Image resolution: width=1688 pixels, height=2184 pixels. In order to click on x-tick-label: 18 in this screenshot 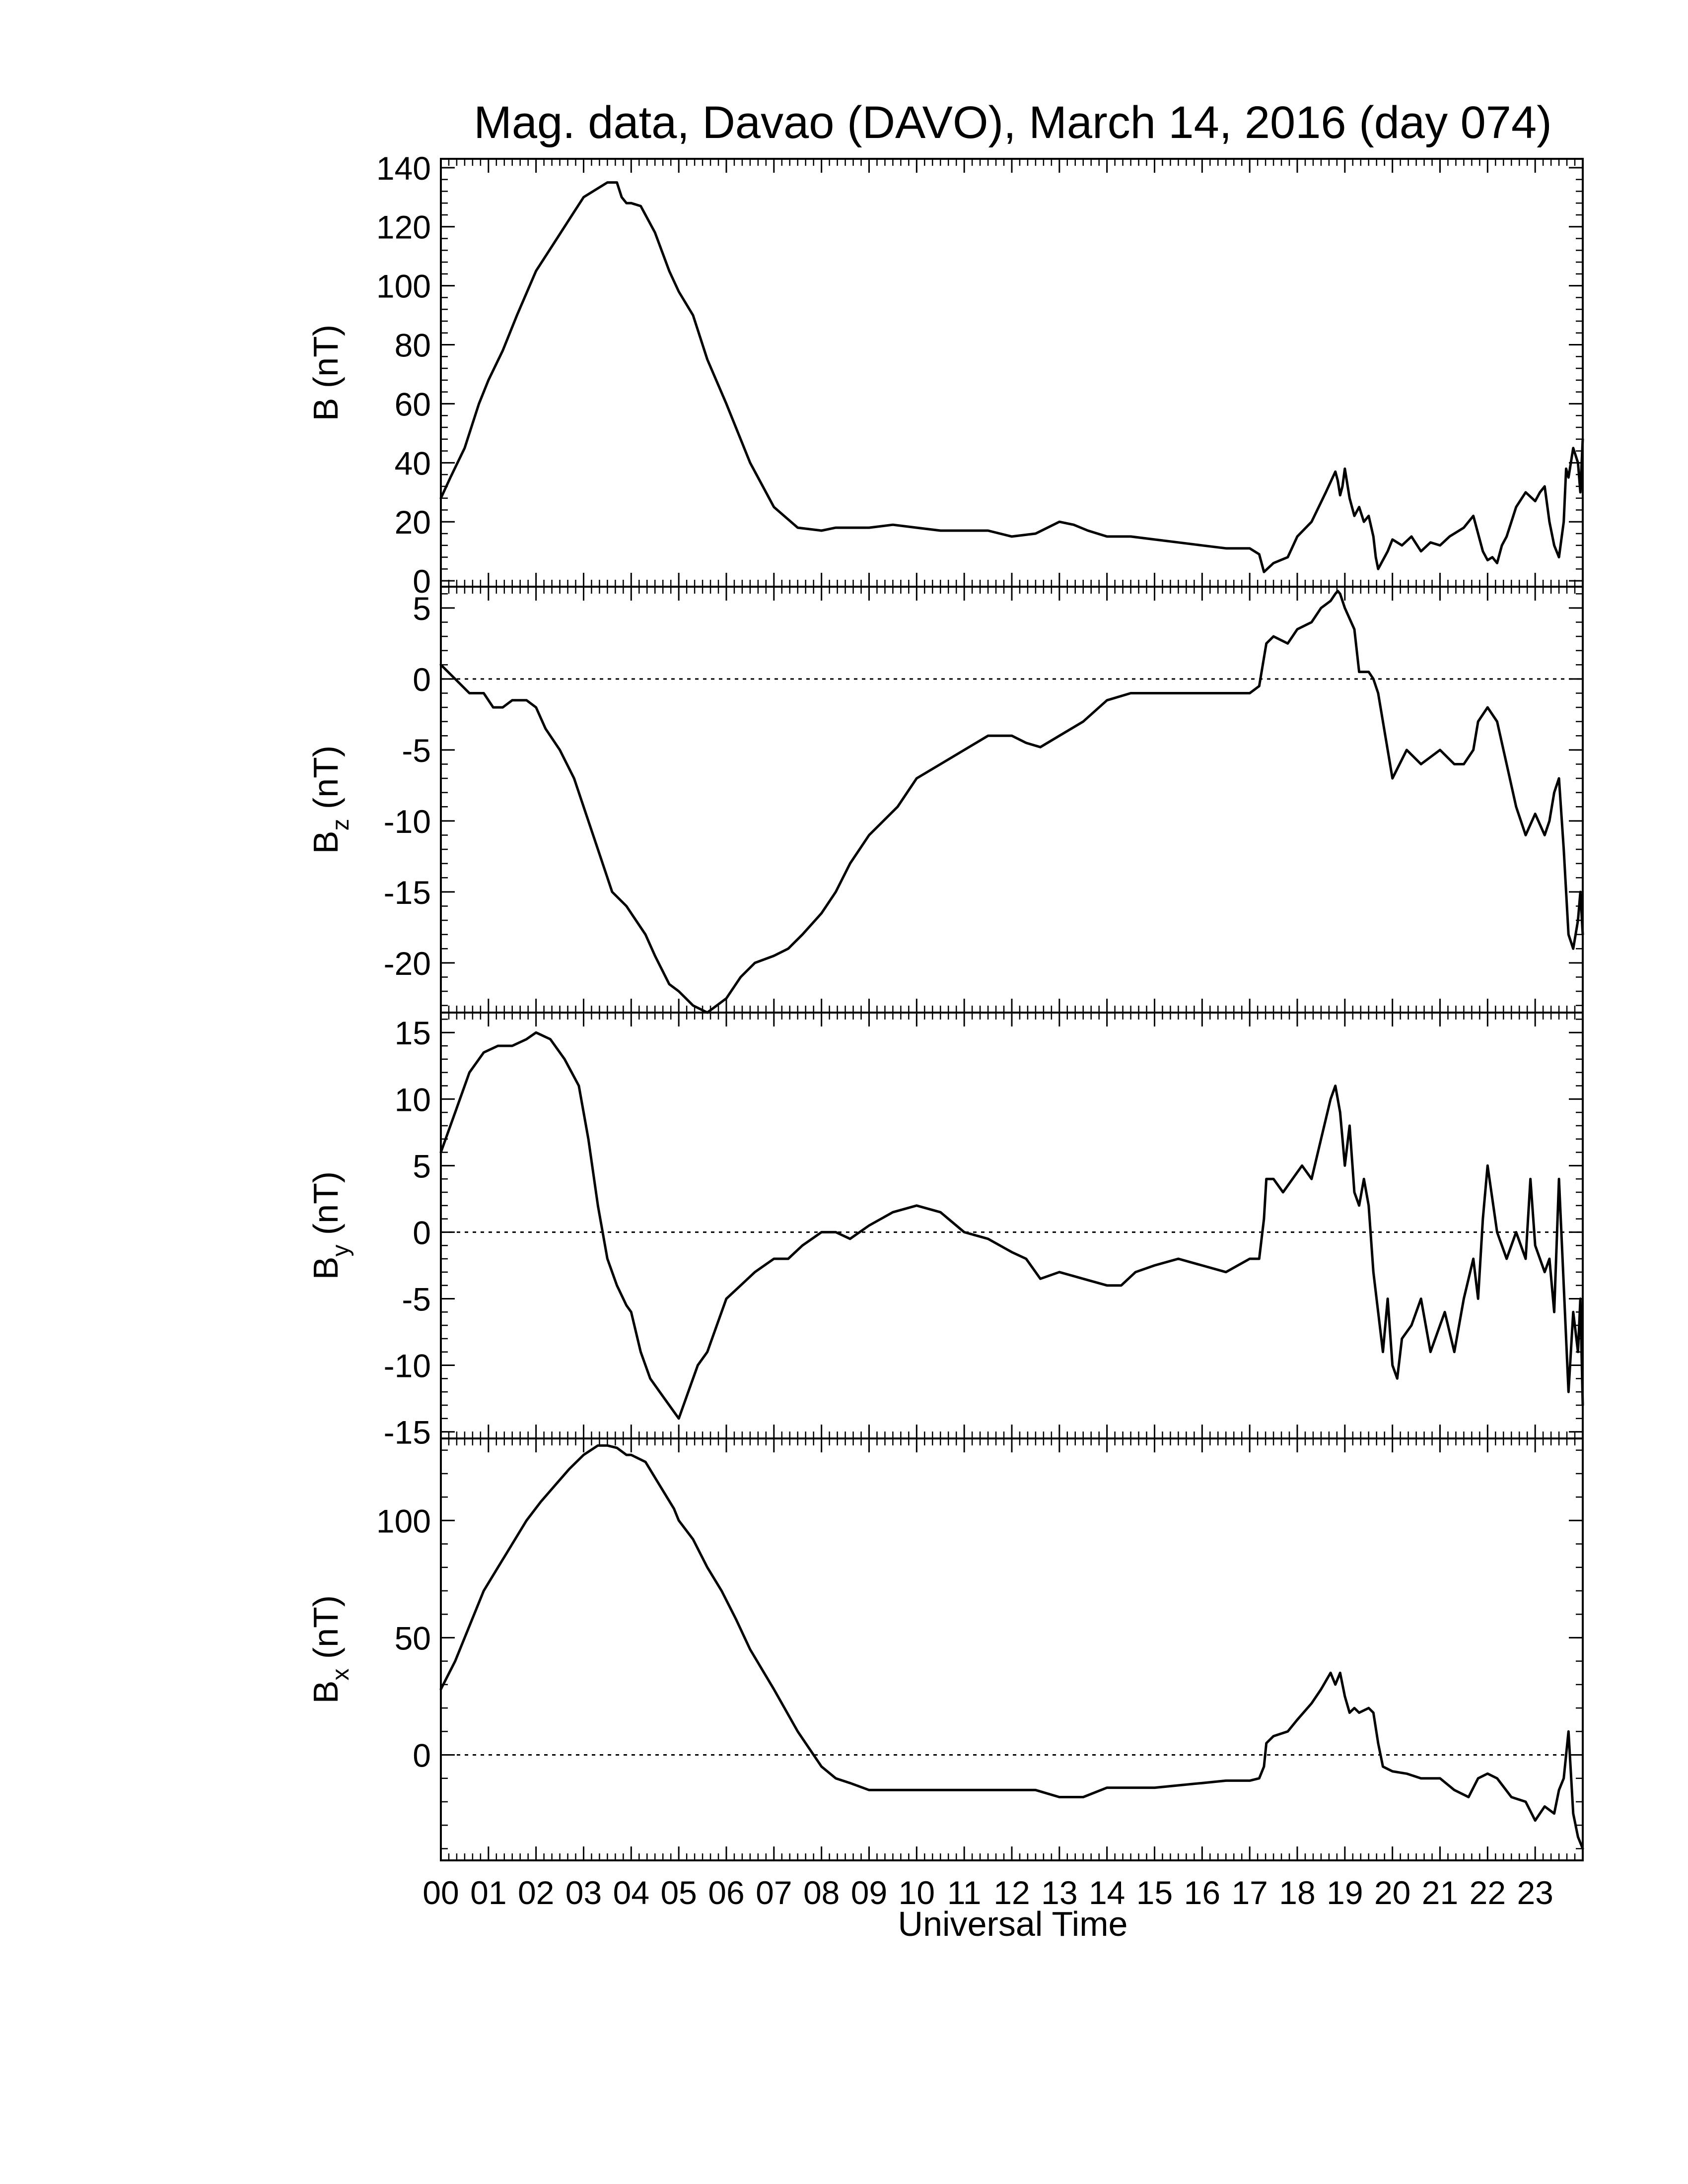, I will do `click(1297, 1892)`.